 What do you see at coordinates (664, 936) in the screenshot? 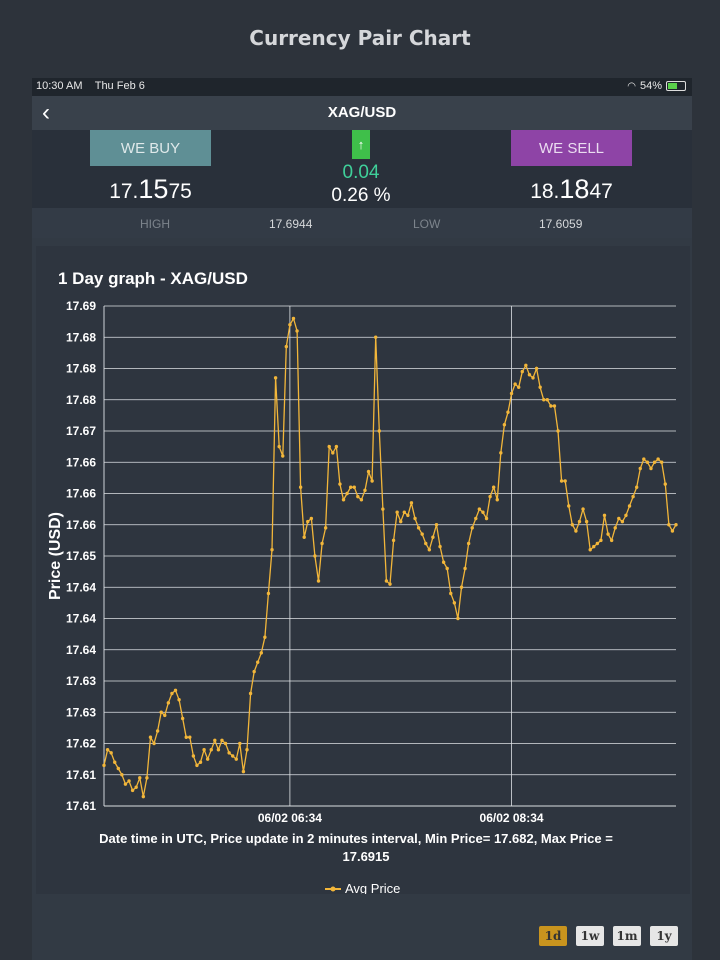
I see `range-1y-button: 1y` at bounding box center [664, 936].